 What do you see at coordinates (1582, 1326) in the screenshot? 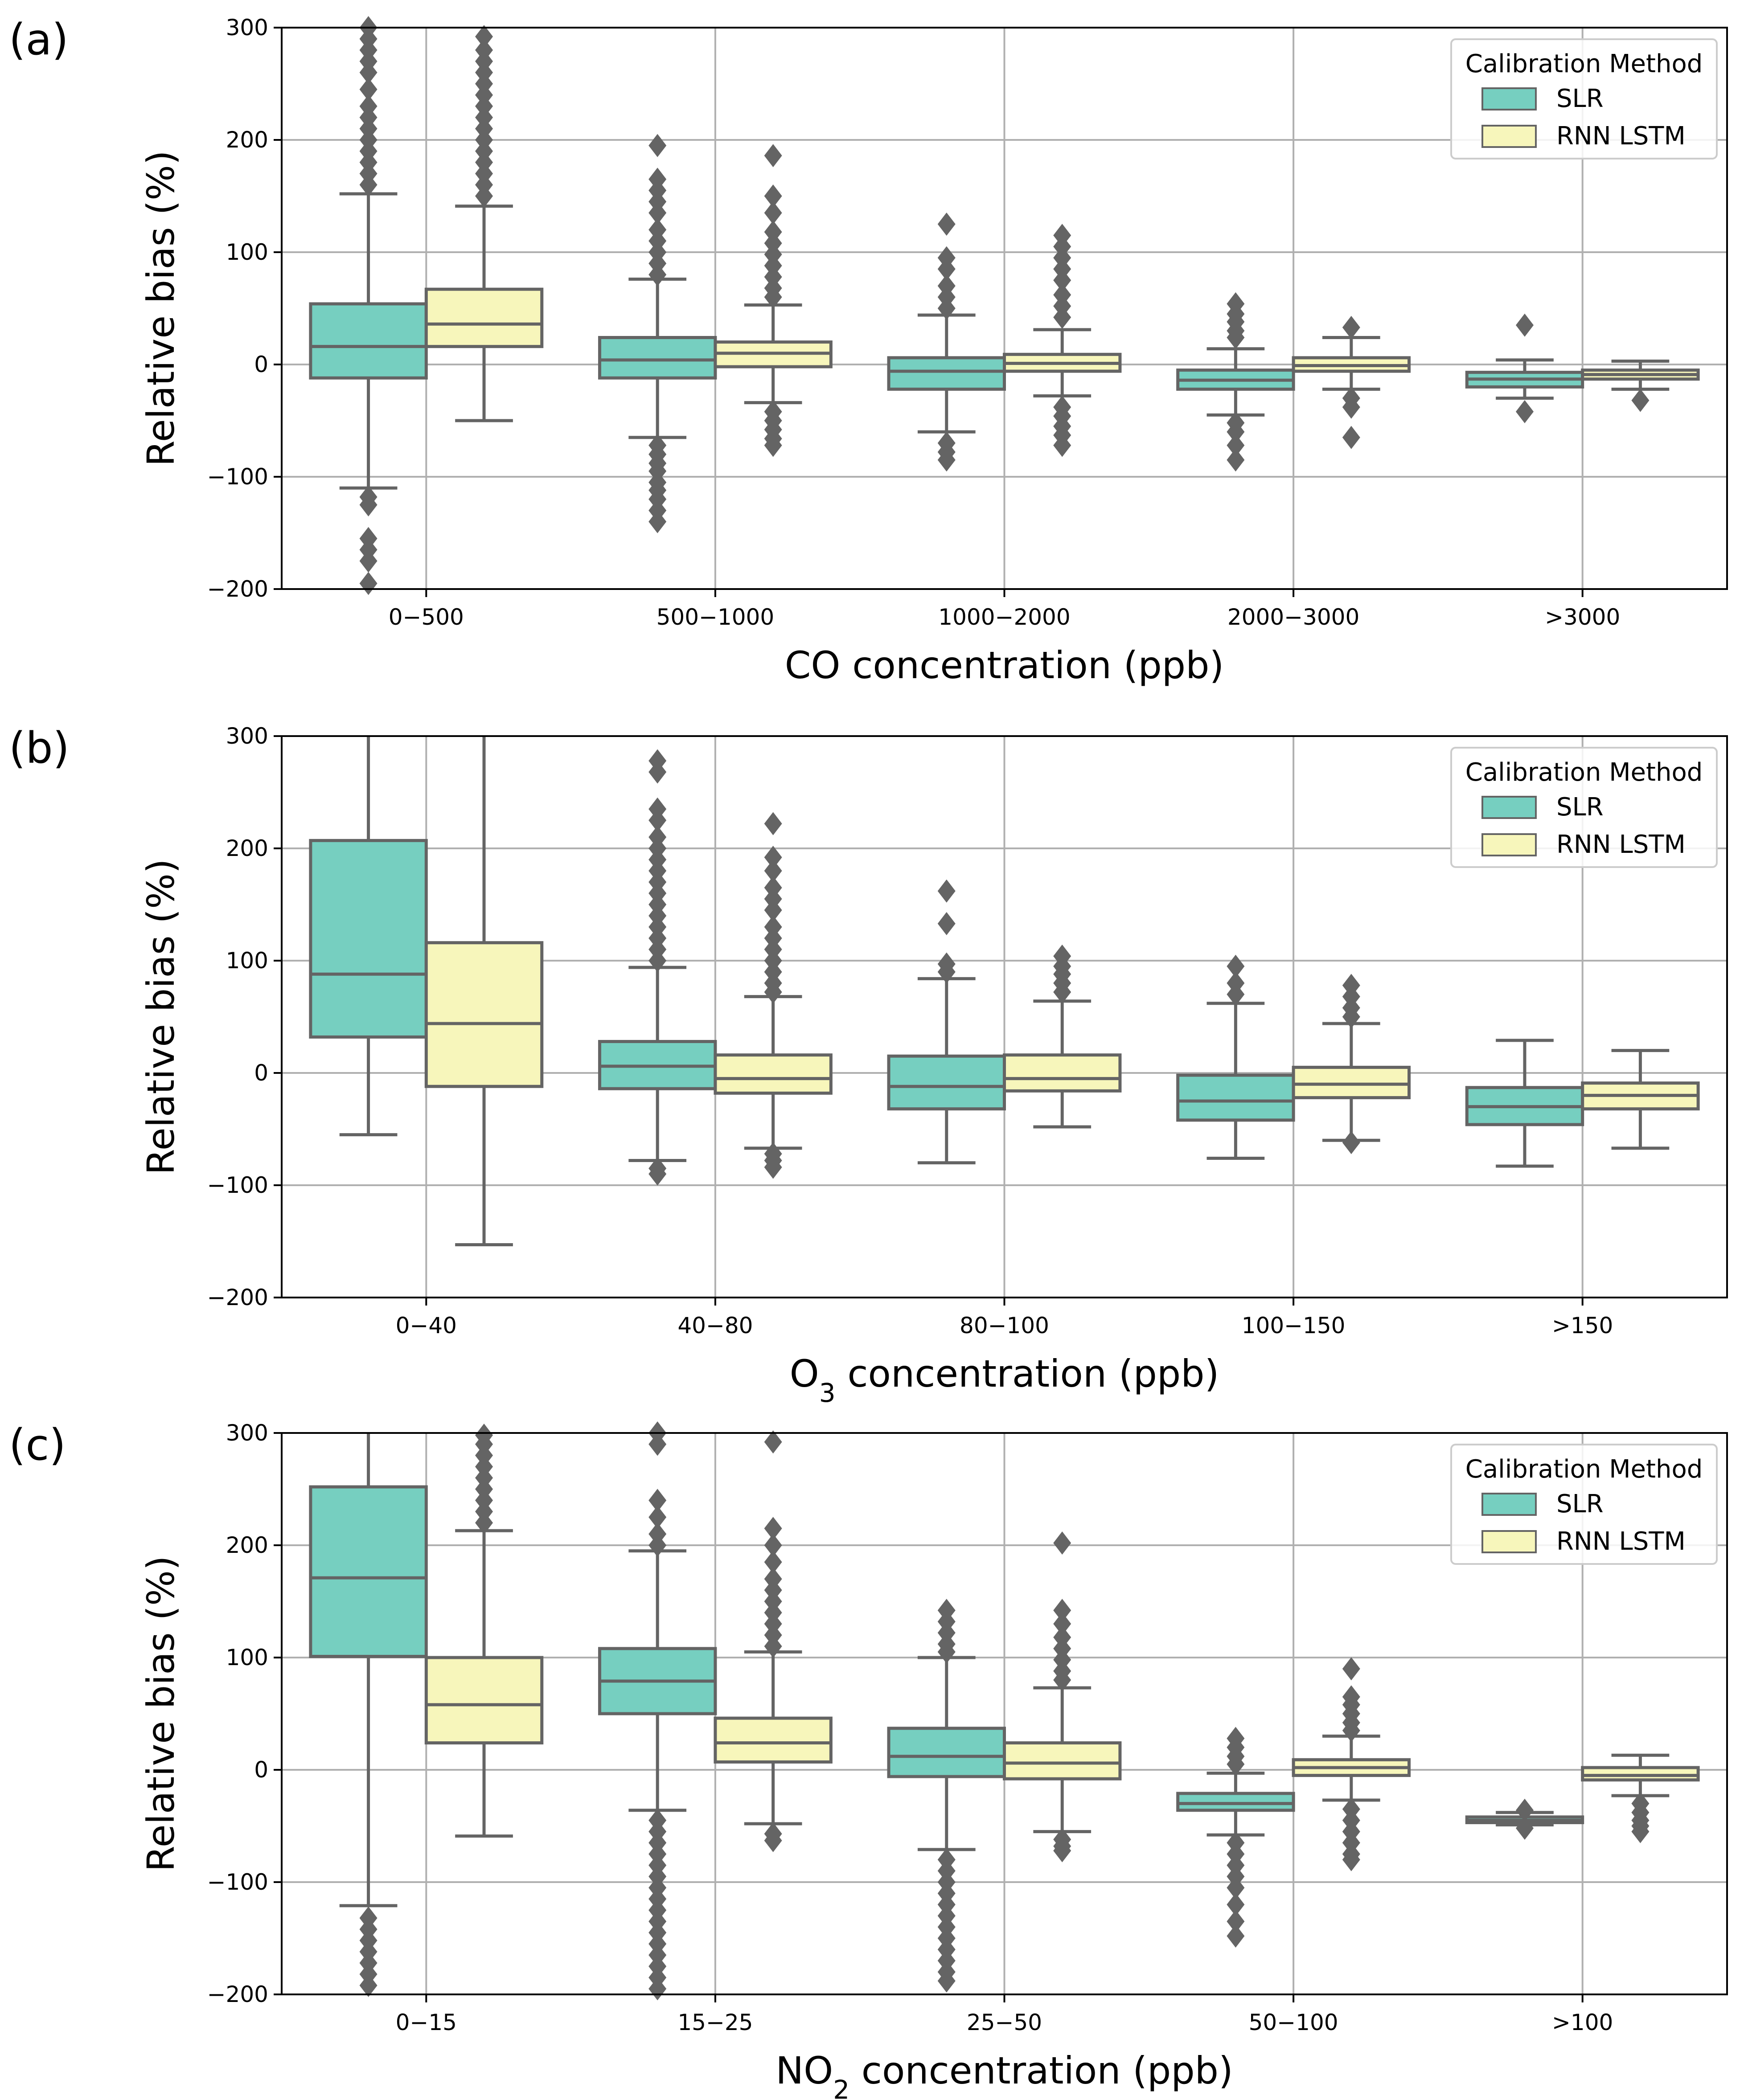
I see `x-tick-label: >150` at bounding box center [1582, 1326].